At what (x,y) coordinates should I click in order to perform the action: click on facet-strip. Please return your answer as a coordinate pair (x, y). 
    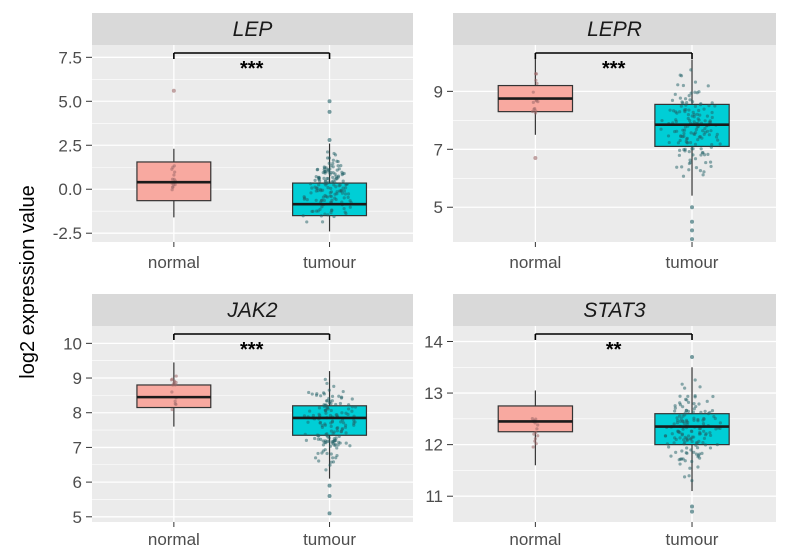
    Looking at the image, I should click on (614, 29).